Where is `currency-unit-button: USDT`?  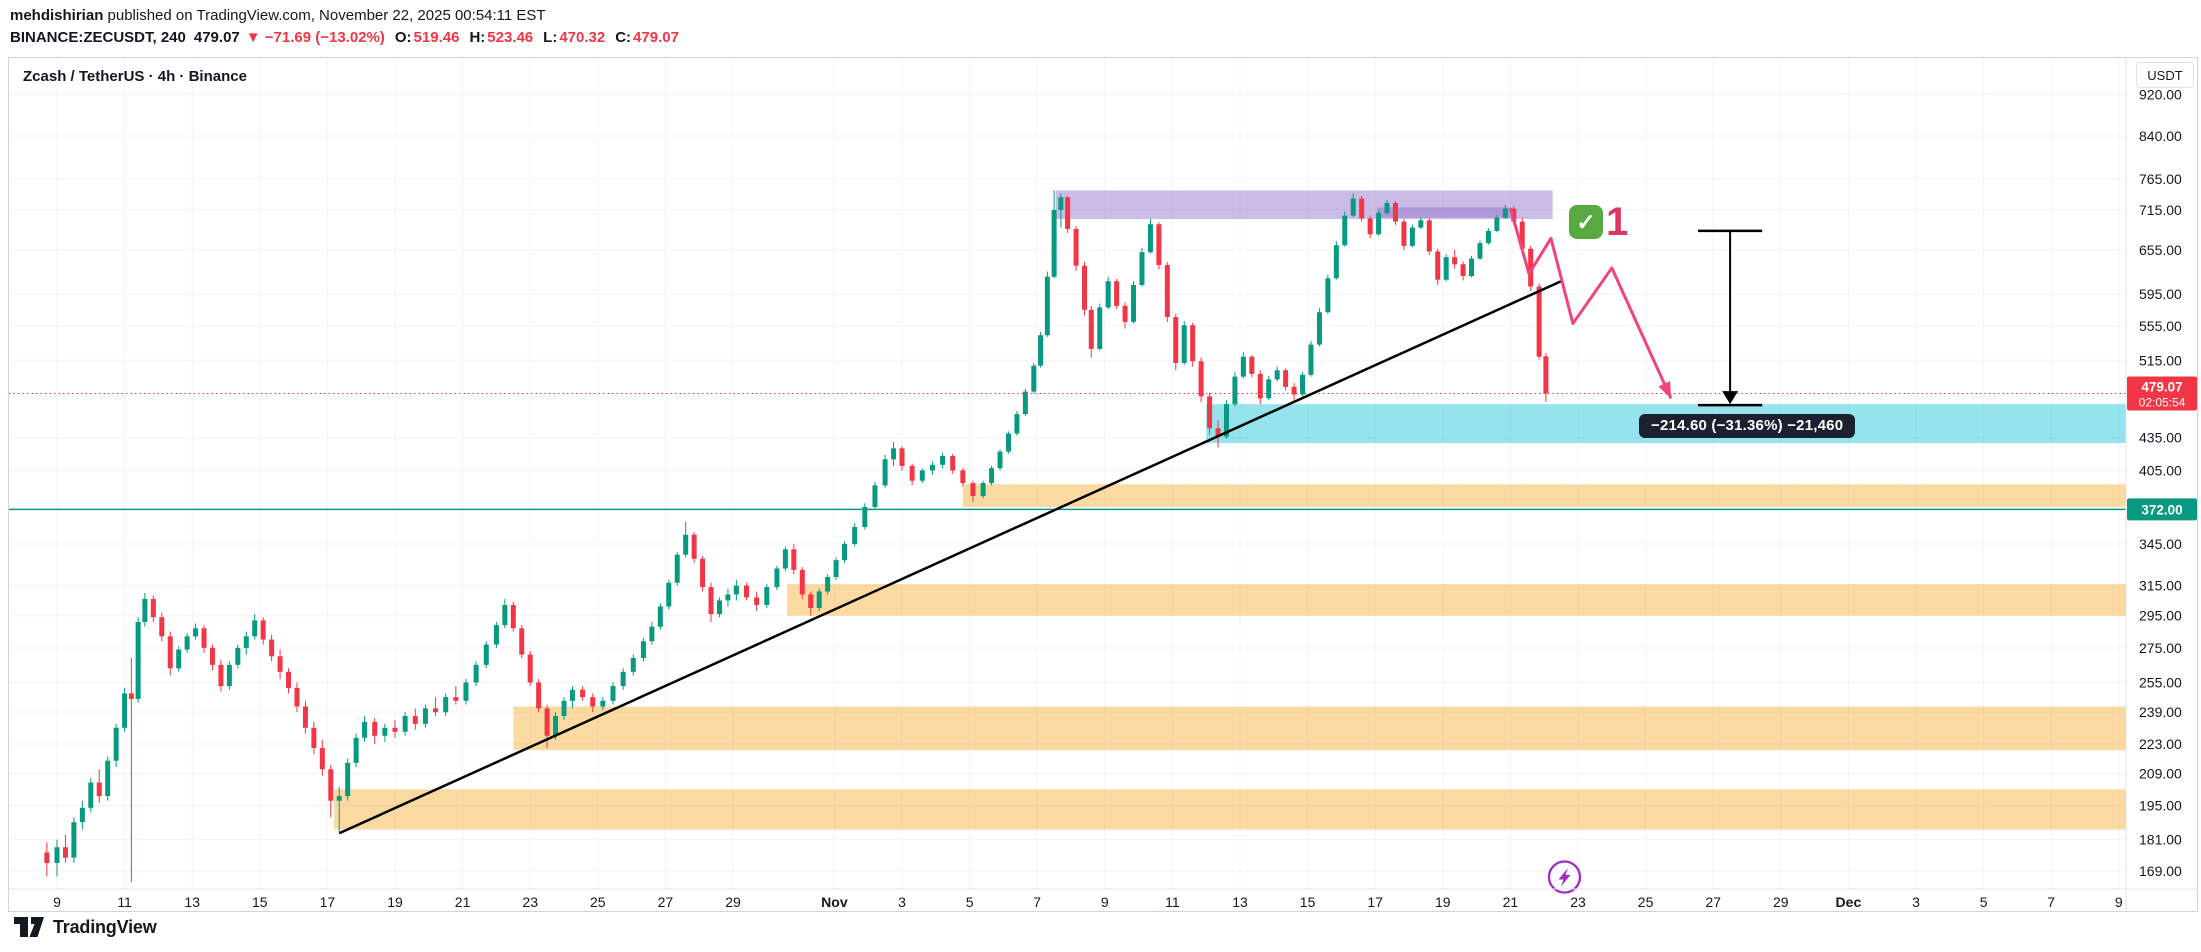
currency-unit-button: USDT is located at coordinates (2165, 75).